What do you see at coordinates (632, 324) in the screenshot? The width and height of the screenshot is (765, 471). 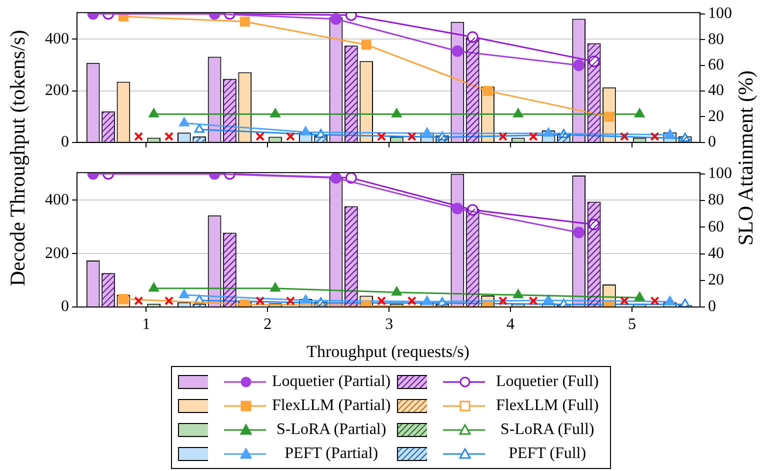 I see `x-tick-label: 5` at bounding box center [632, 324].